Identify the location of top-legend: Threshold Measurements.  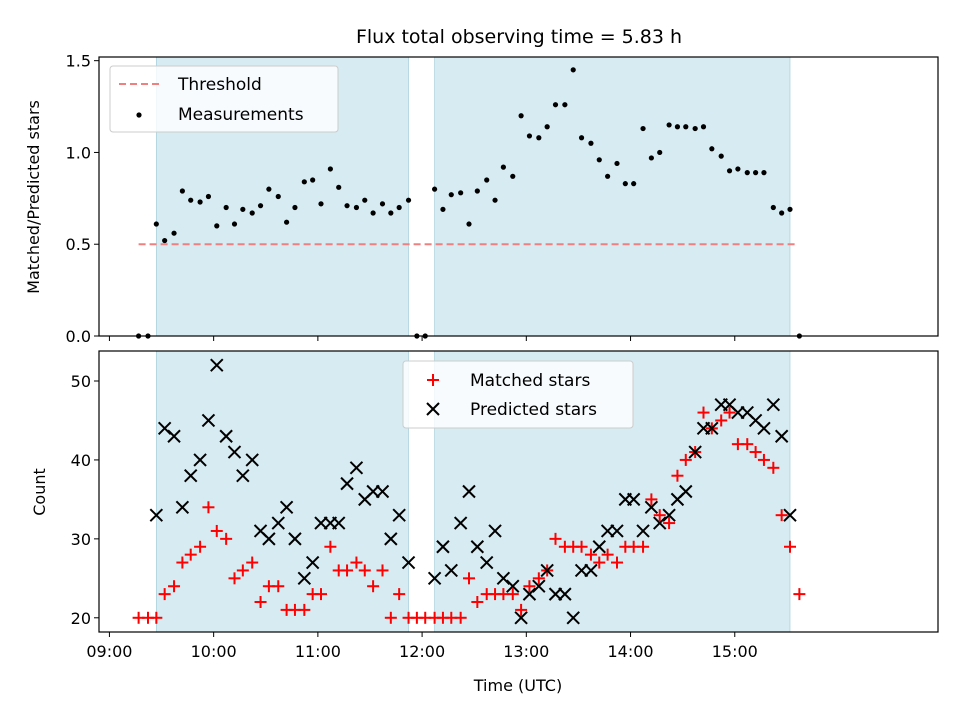
(224, 99).